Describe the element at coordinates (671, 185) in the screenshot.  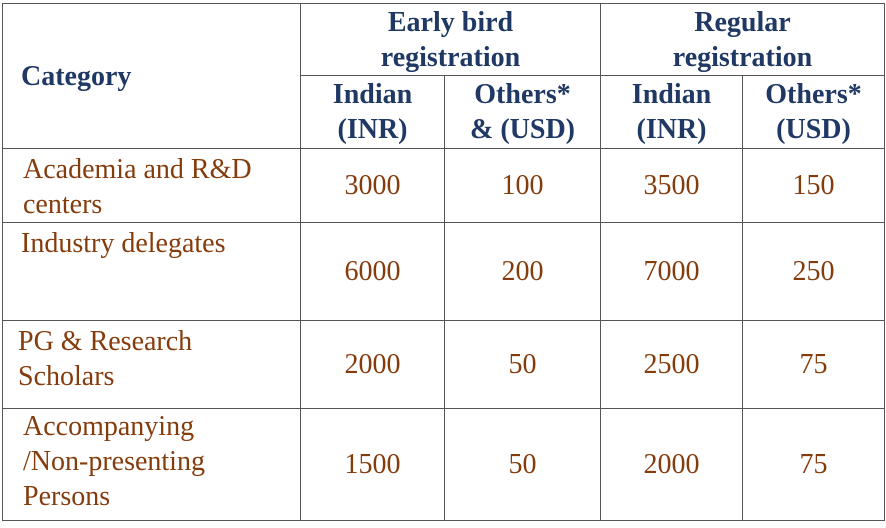
I see `regular-indian-cell: 3500` at that location.